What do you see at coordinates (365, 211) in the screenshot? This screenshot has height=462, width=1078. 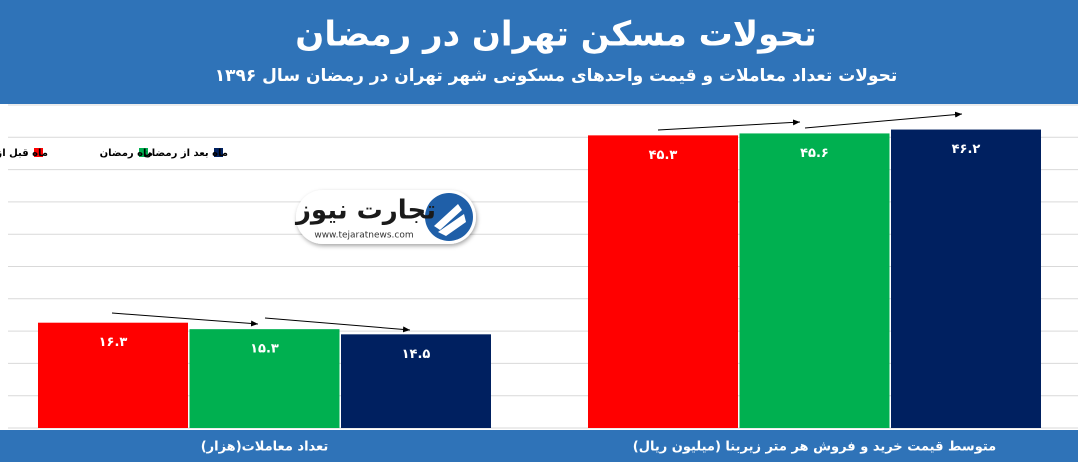 I see `logo-text: تجارت نیوز` at bounding box center [365, 211].